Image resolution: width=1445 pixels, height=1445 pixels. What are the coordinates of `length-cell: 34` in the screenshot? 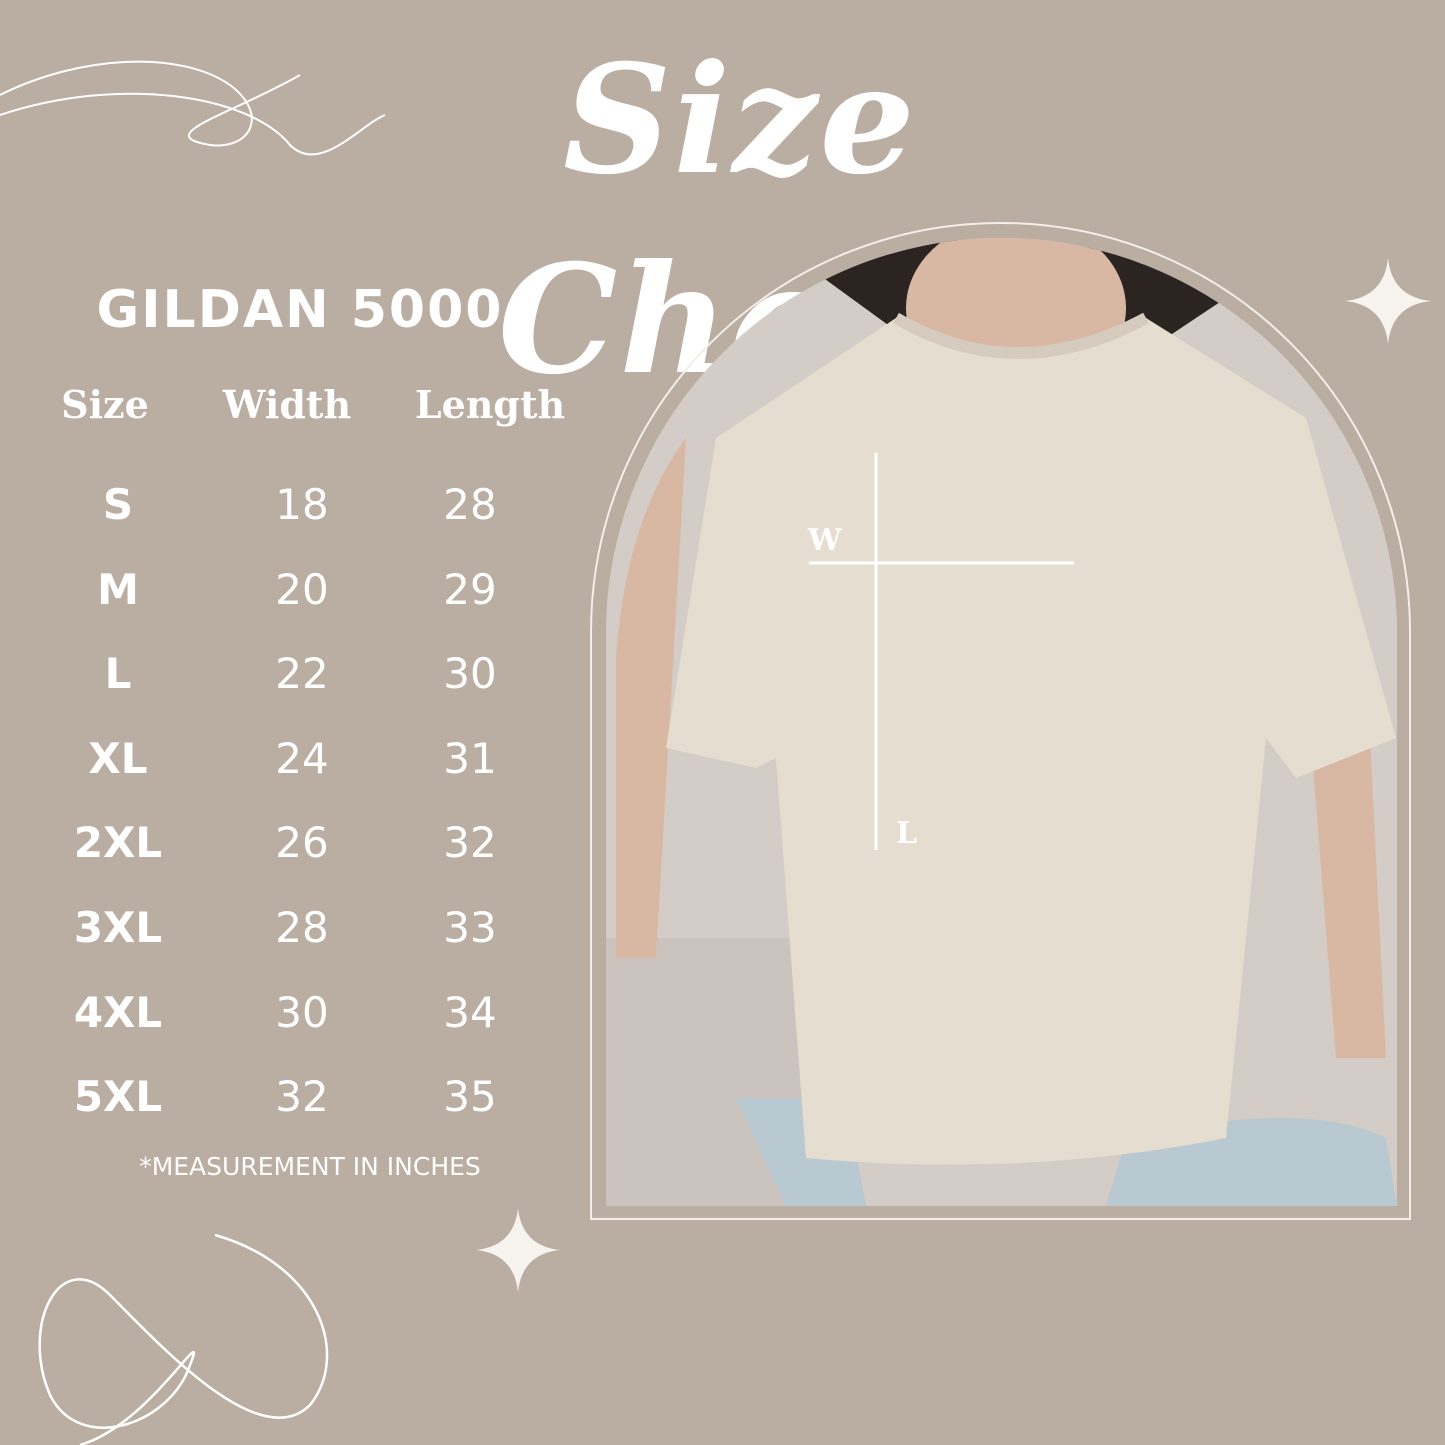 It's located at (470, 1012).